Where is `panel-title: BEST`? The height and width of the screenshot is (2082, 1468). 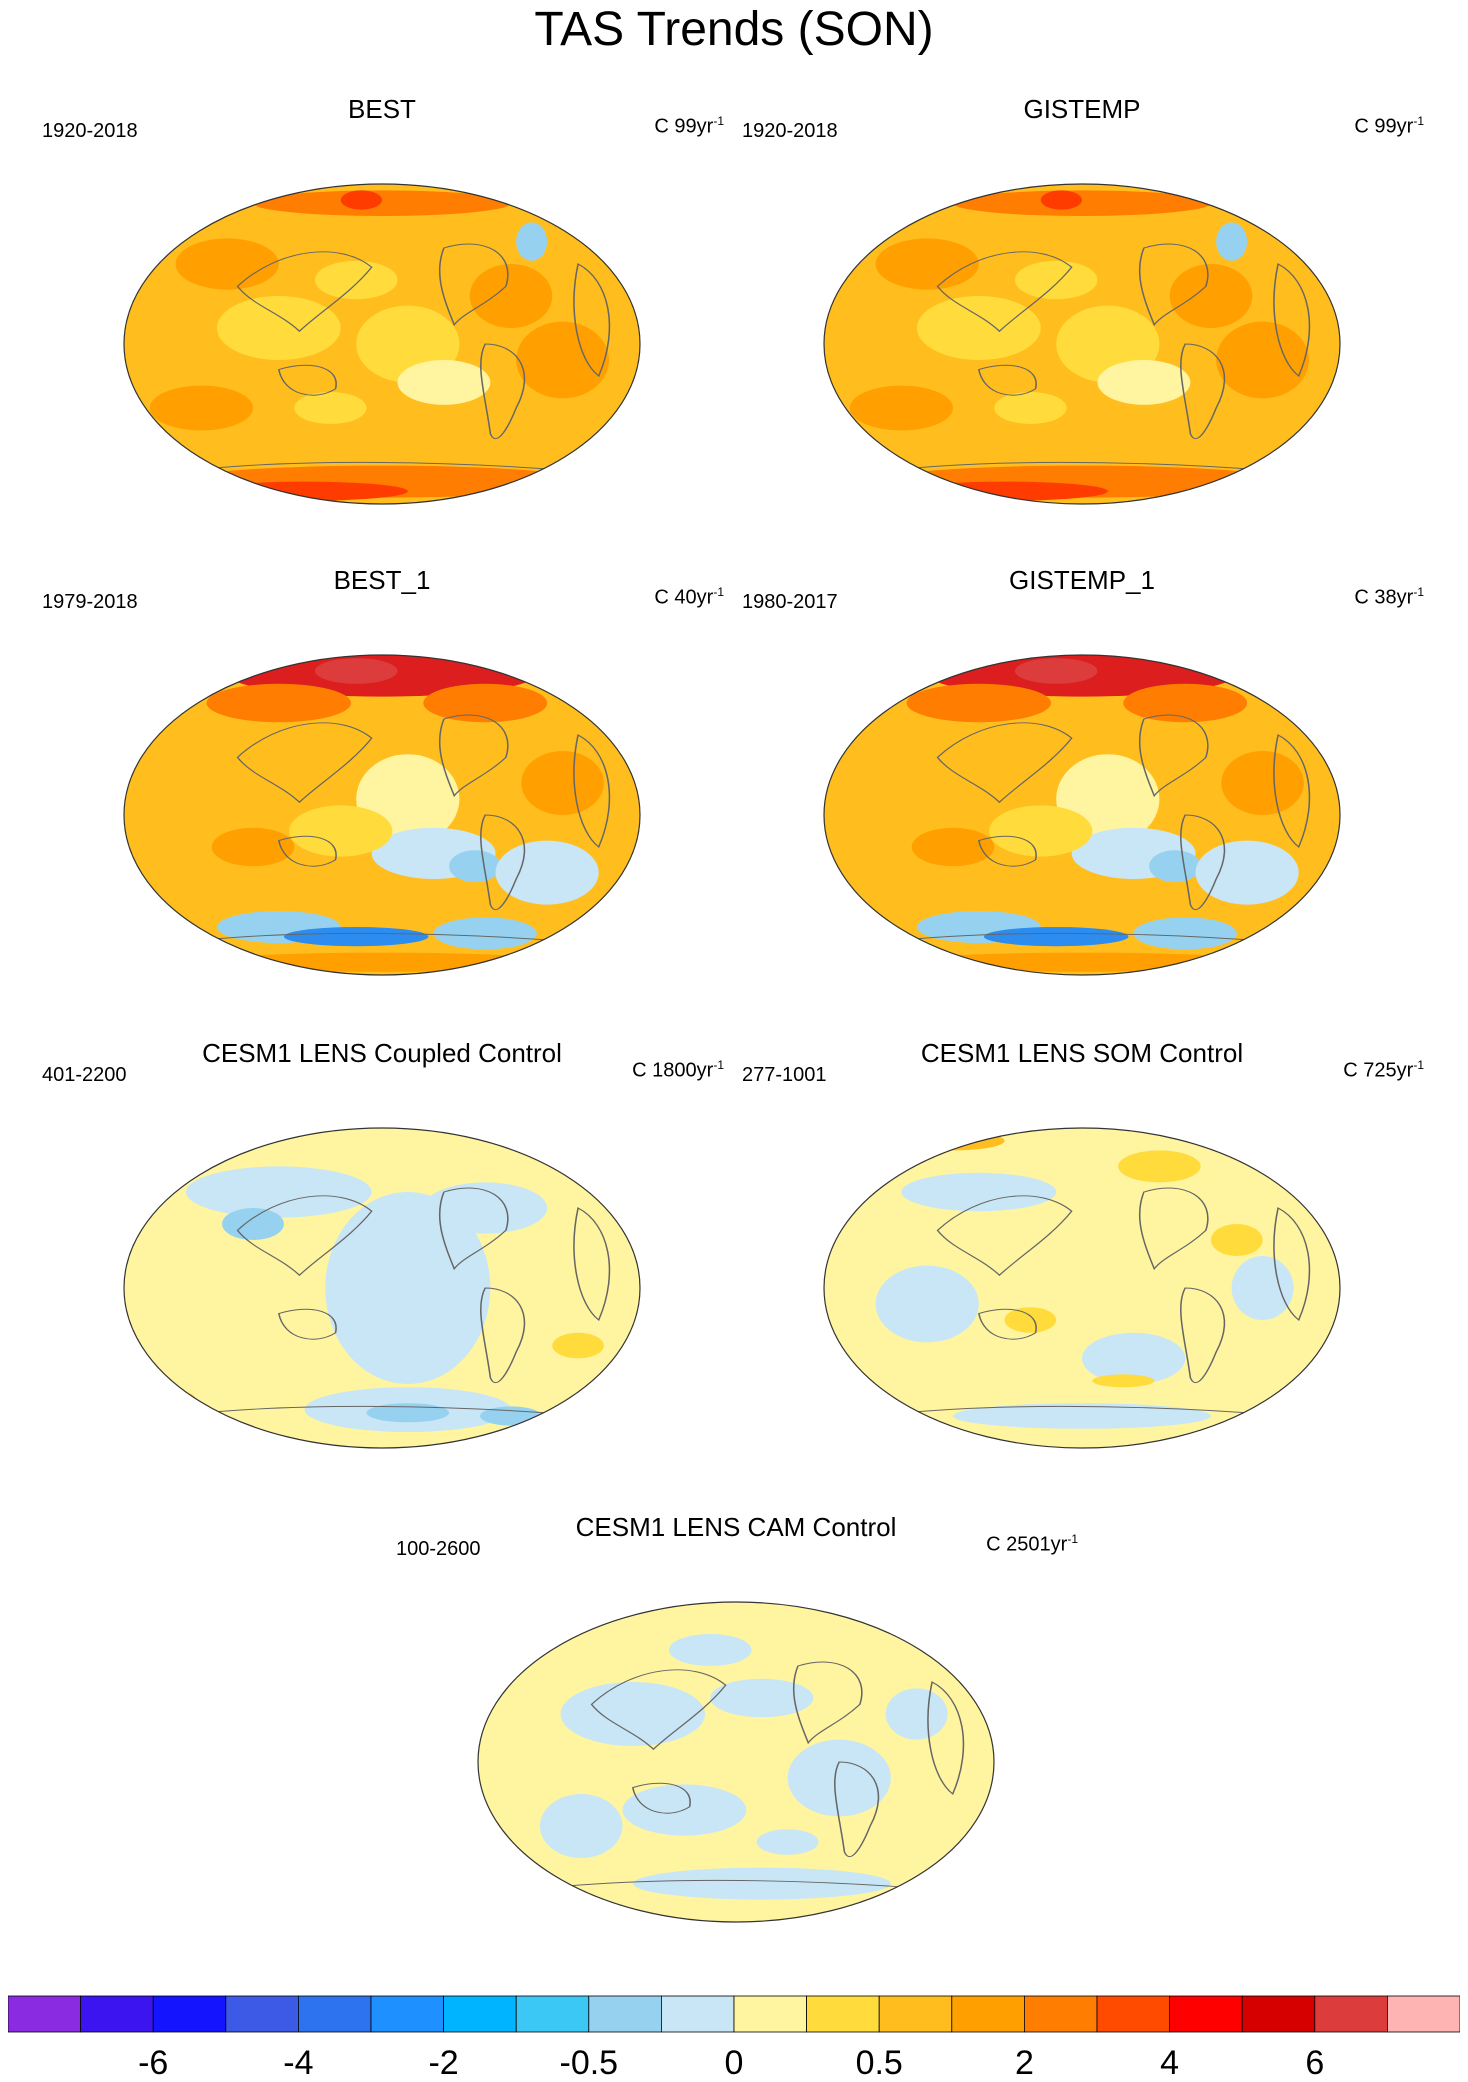
panel-title: BEST is located at coordinates (382, 109).